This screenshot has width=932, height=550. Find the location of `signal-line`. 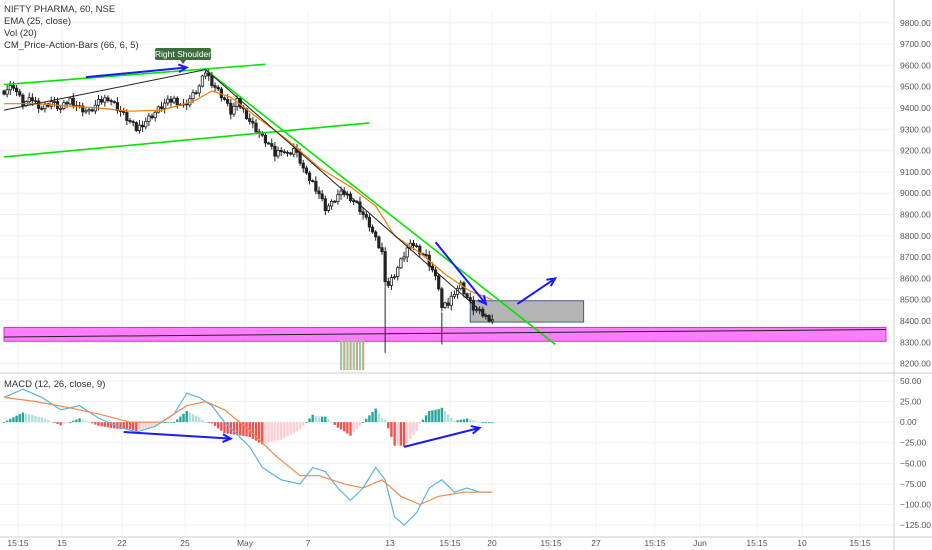

signal-line is located at coordinates (248, 451).